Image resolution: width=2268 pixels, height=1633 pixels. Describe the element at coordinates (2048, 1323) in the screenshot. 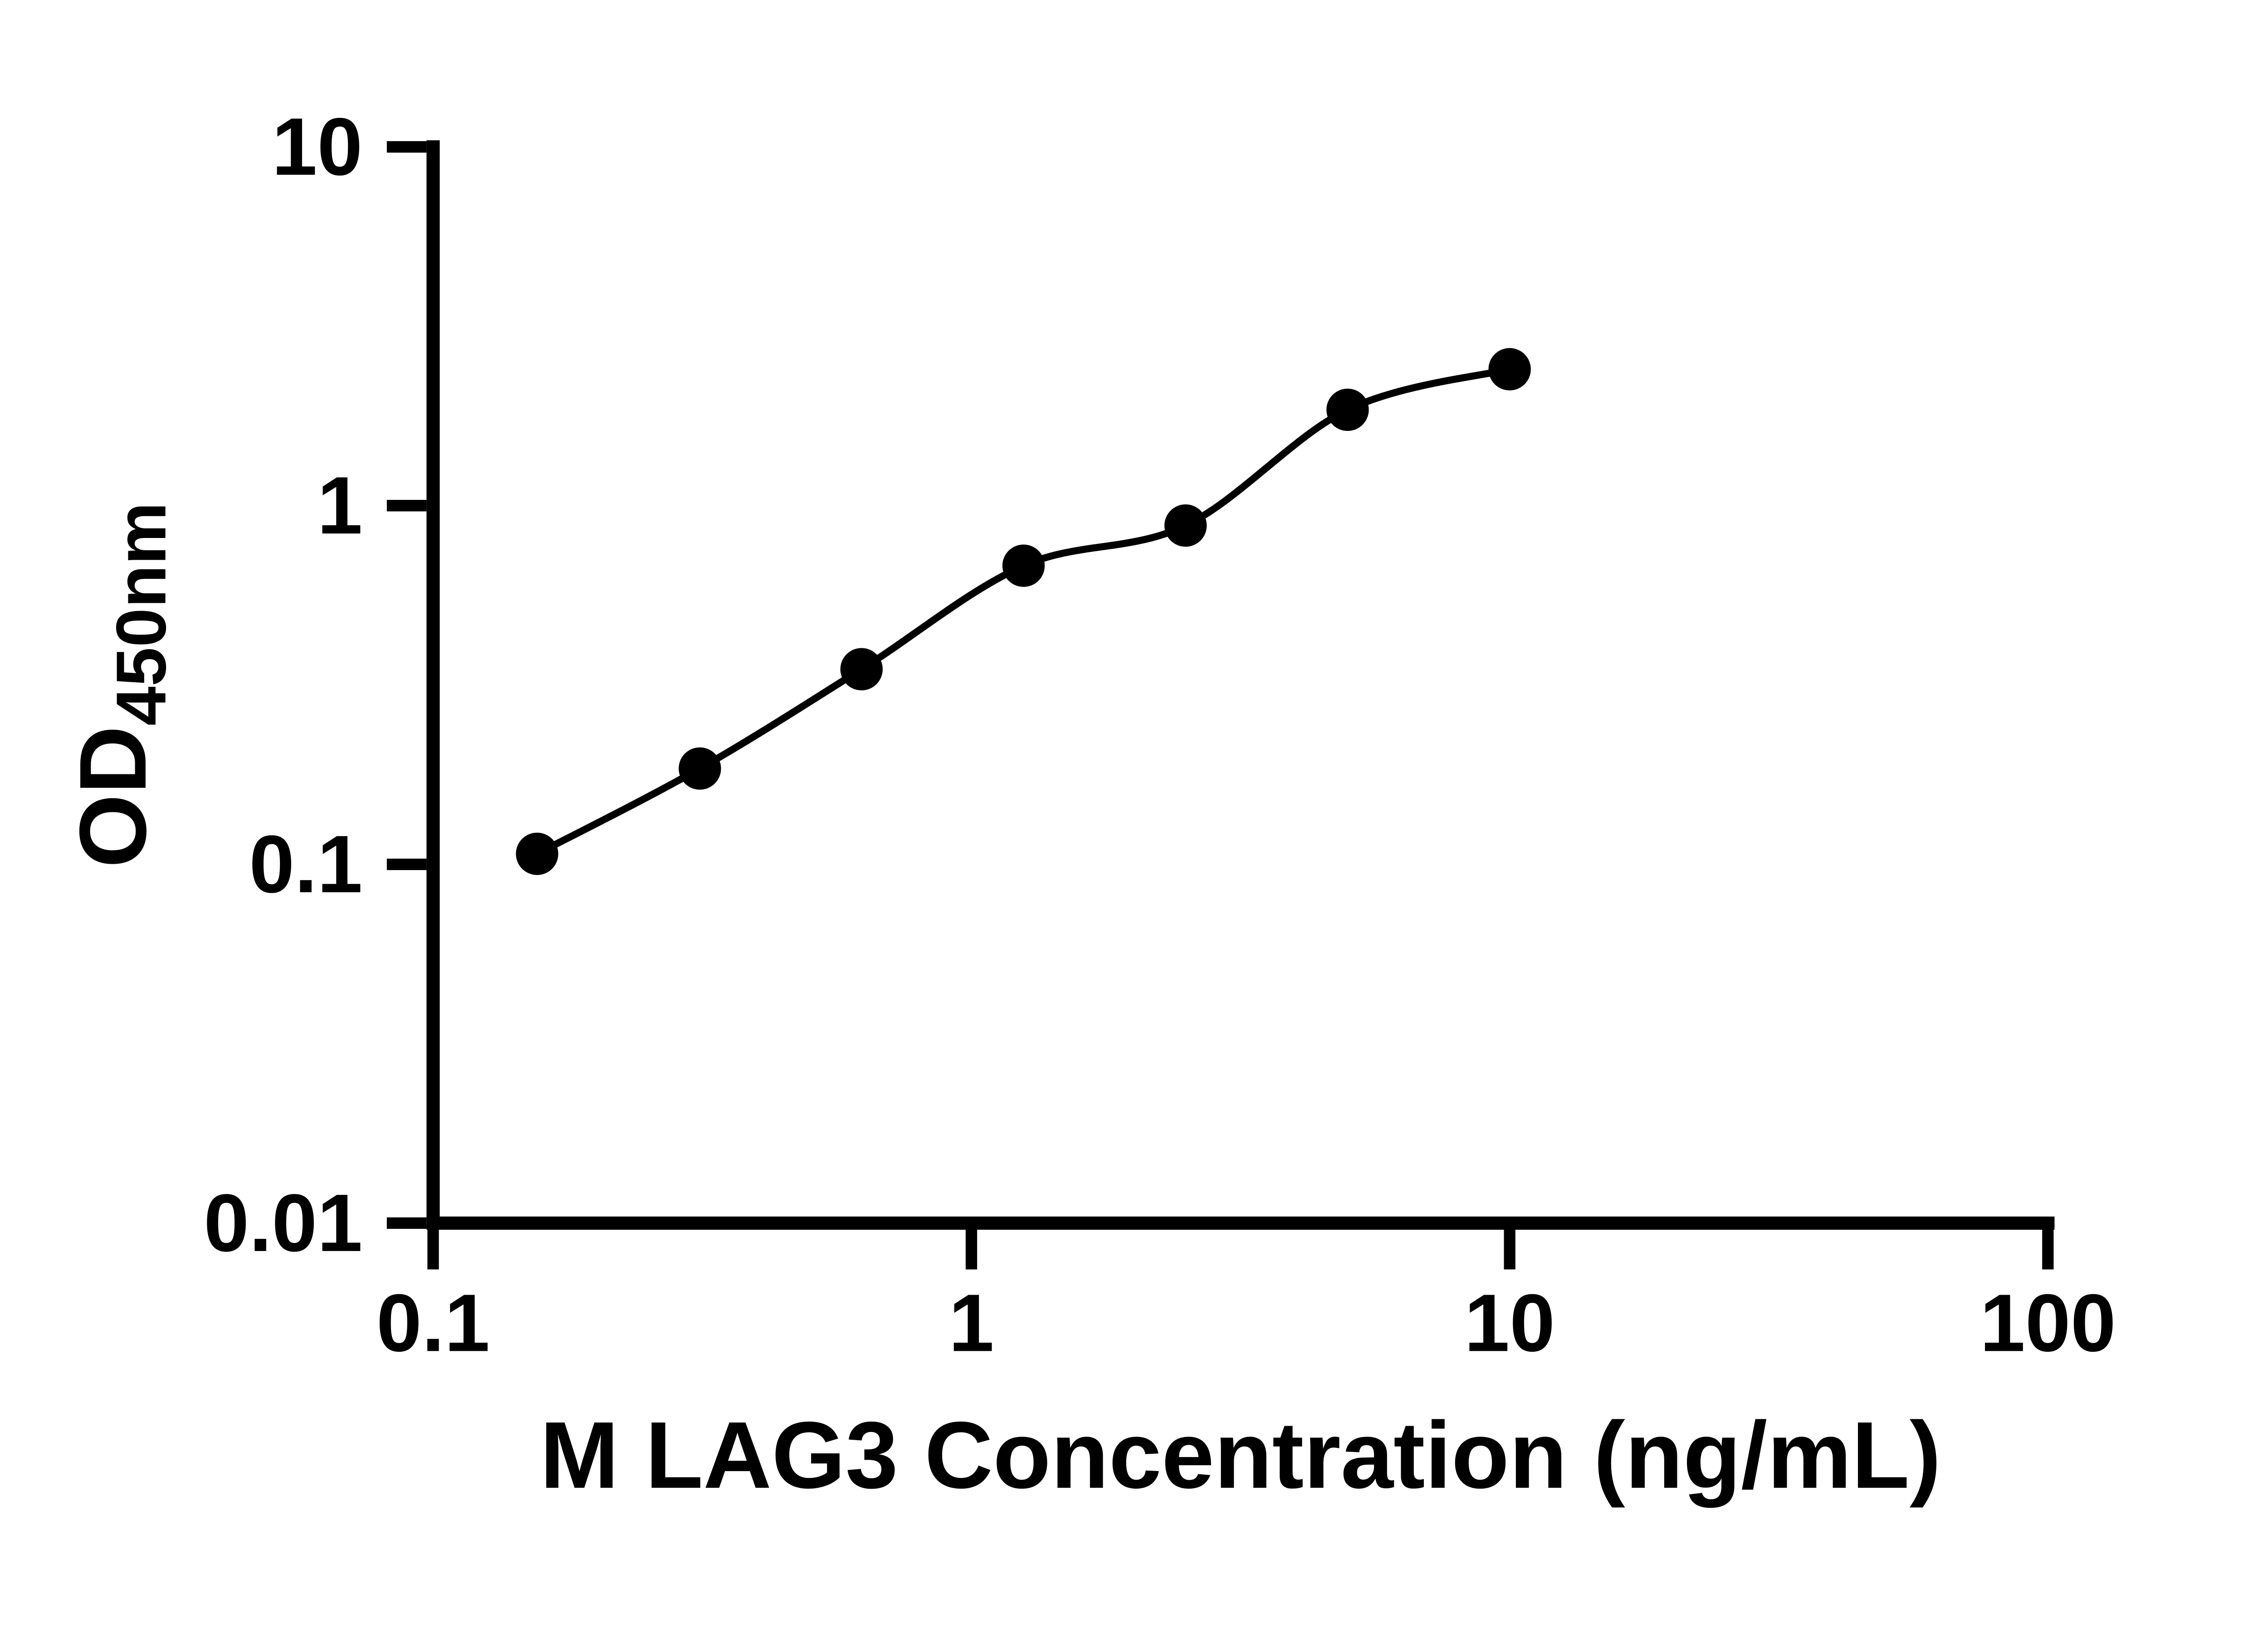

I see `x-tick-label: 100` at that location.